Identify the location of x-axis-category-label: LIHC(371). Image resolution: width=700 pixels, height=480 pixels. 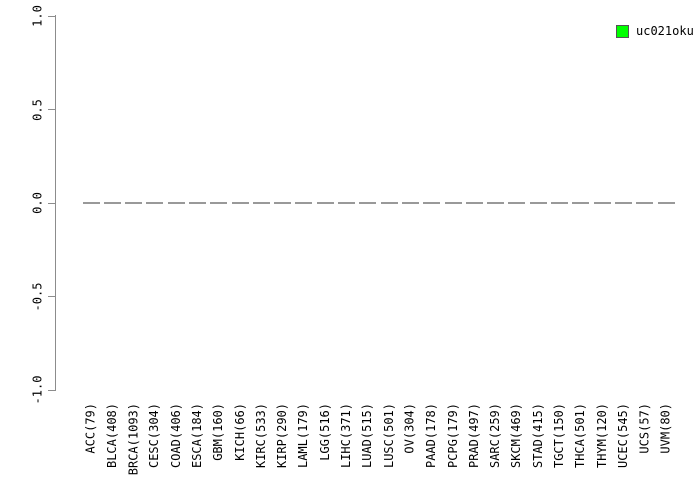
(346, 436).